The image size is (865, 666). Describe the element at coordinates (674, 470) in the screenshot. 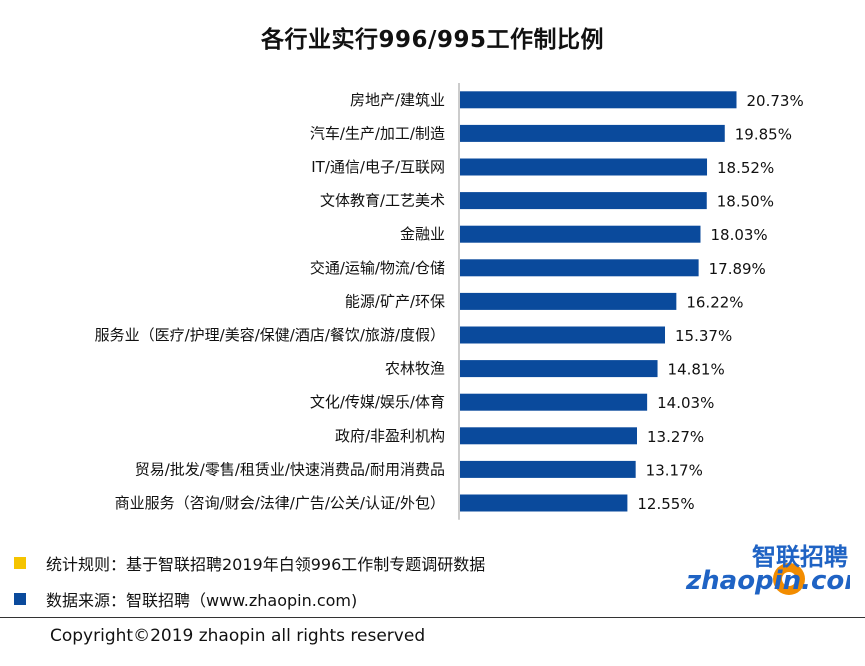

I see `value-label: 13.17%` at that location.